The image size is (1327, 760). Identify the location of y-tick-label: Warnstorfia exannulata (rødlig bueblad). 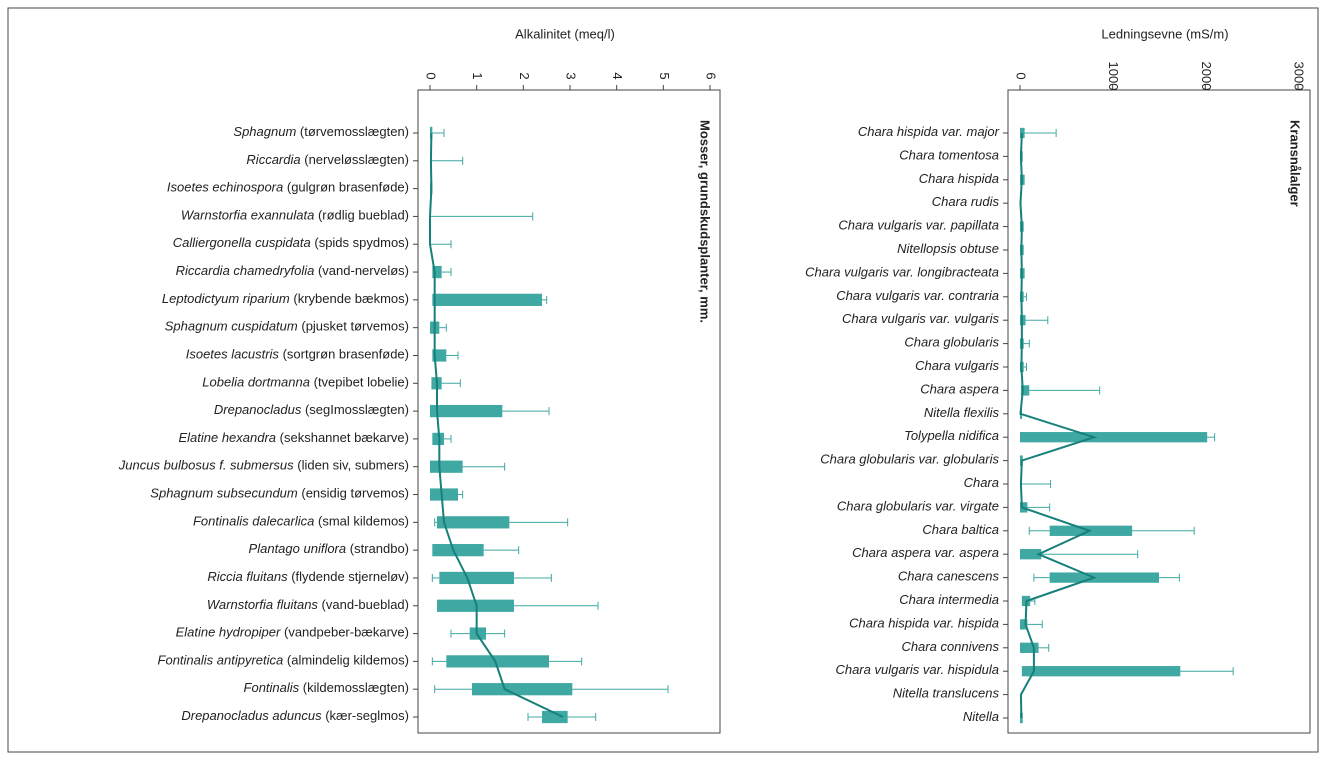
(295, 215).